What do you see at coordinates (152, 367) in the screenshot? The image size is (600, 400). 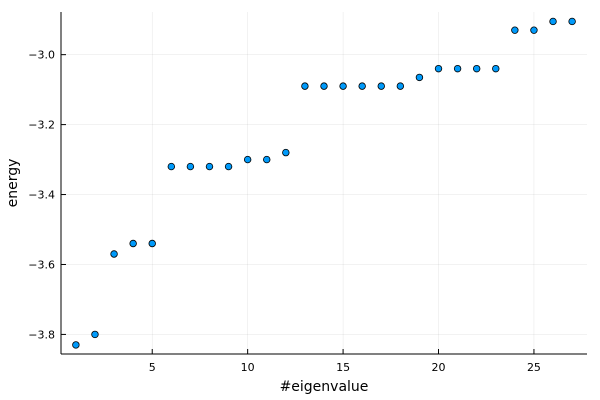 I see `x-tick-label: 5` at bounding box center [152, 367].